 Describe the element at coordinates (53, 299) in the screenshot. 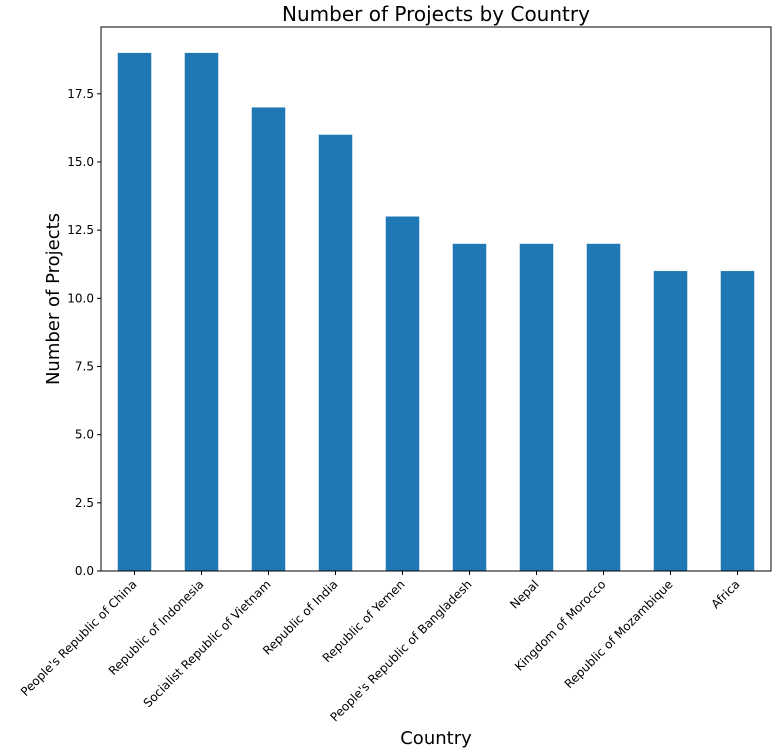

I see `y-axis-label: Number of Projects` at that location.